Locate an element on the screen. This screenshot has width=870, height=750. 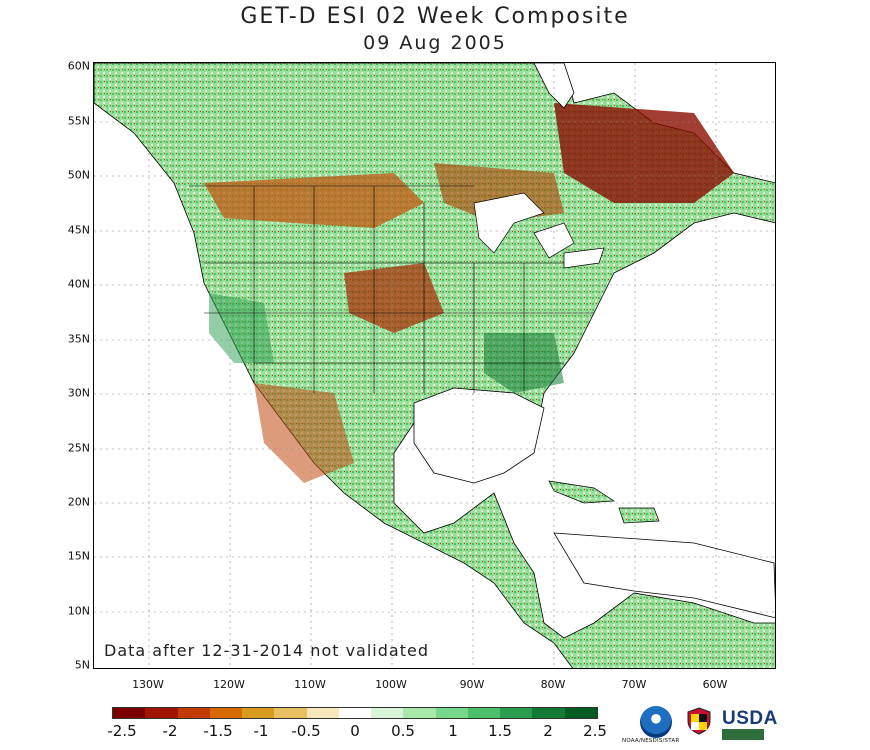
lon-label: 80W is located at coordinates (553, 684).